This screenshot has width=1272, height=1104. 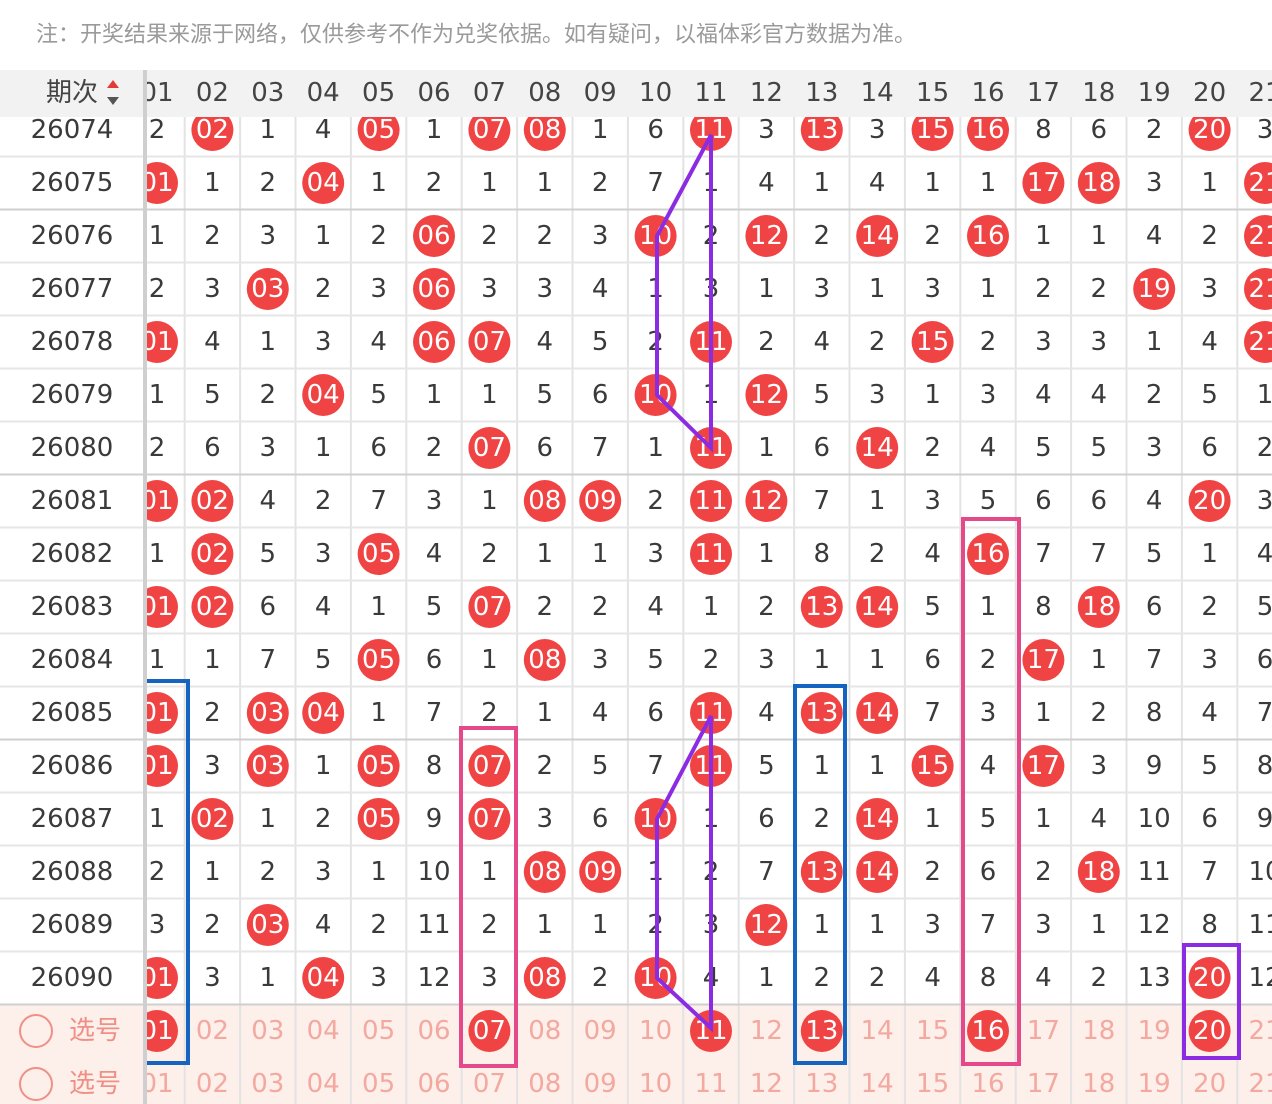 I want to click on miss-count: 4, so click(x=212, y=342).